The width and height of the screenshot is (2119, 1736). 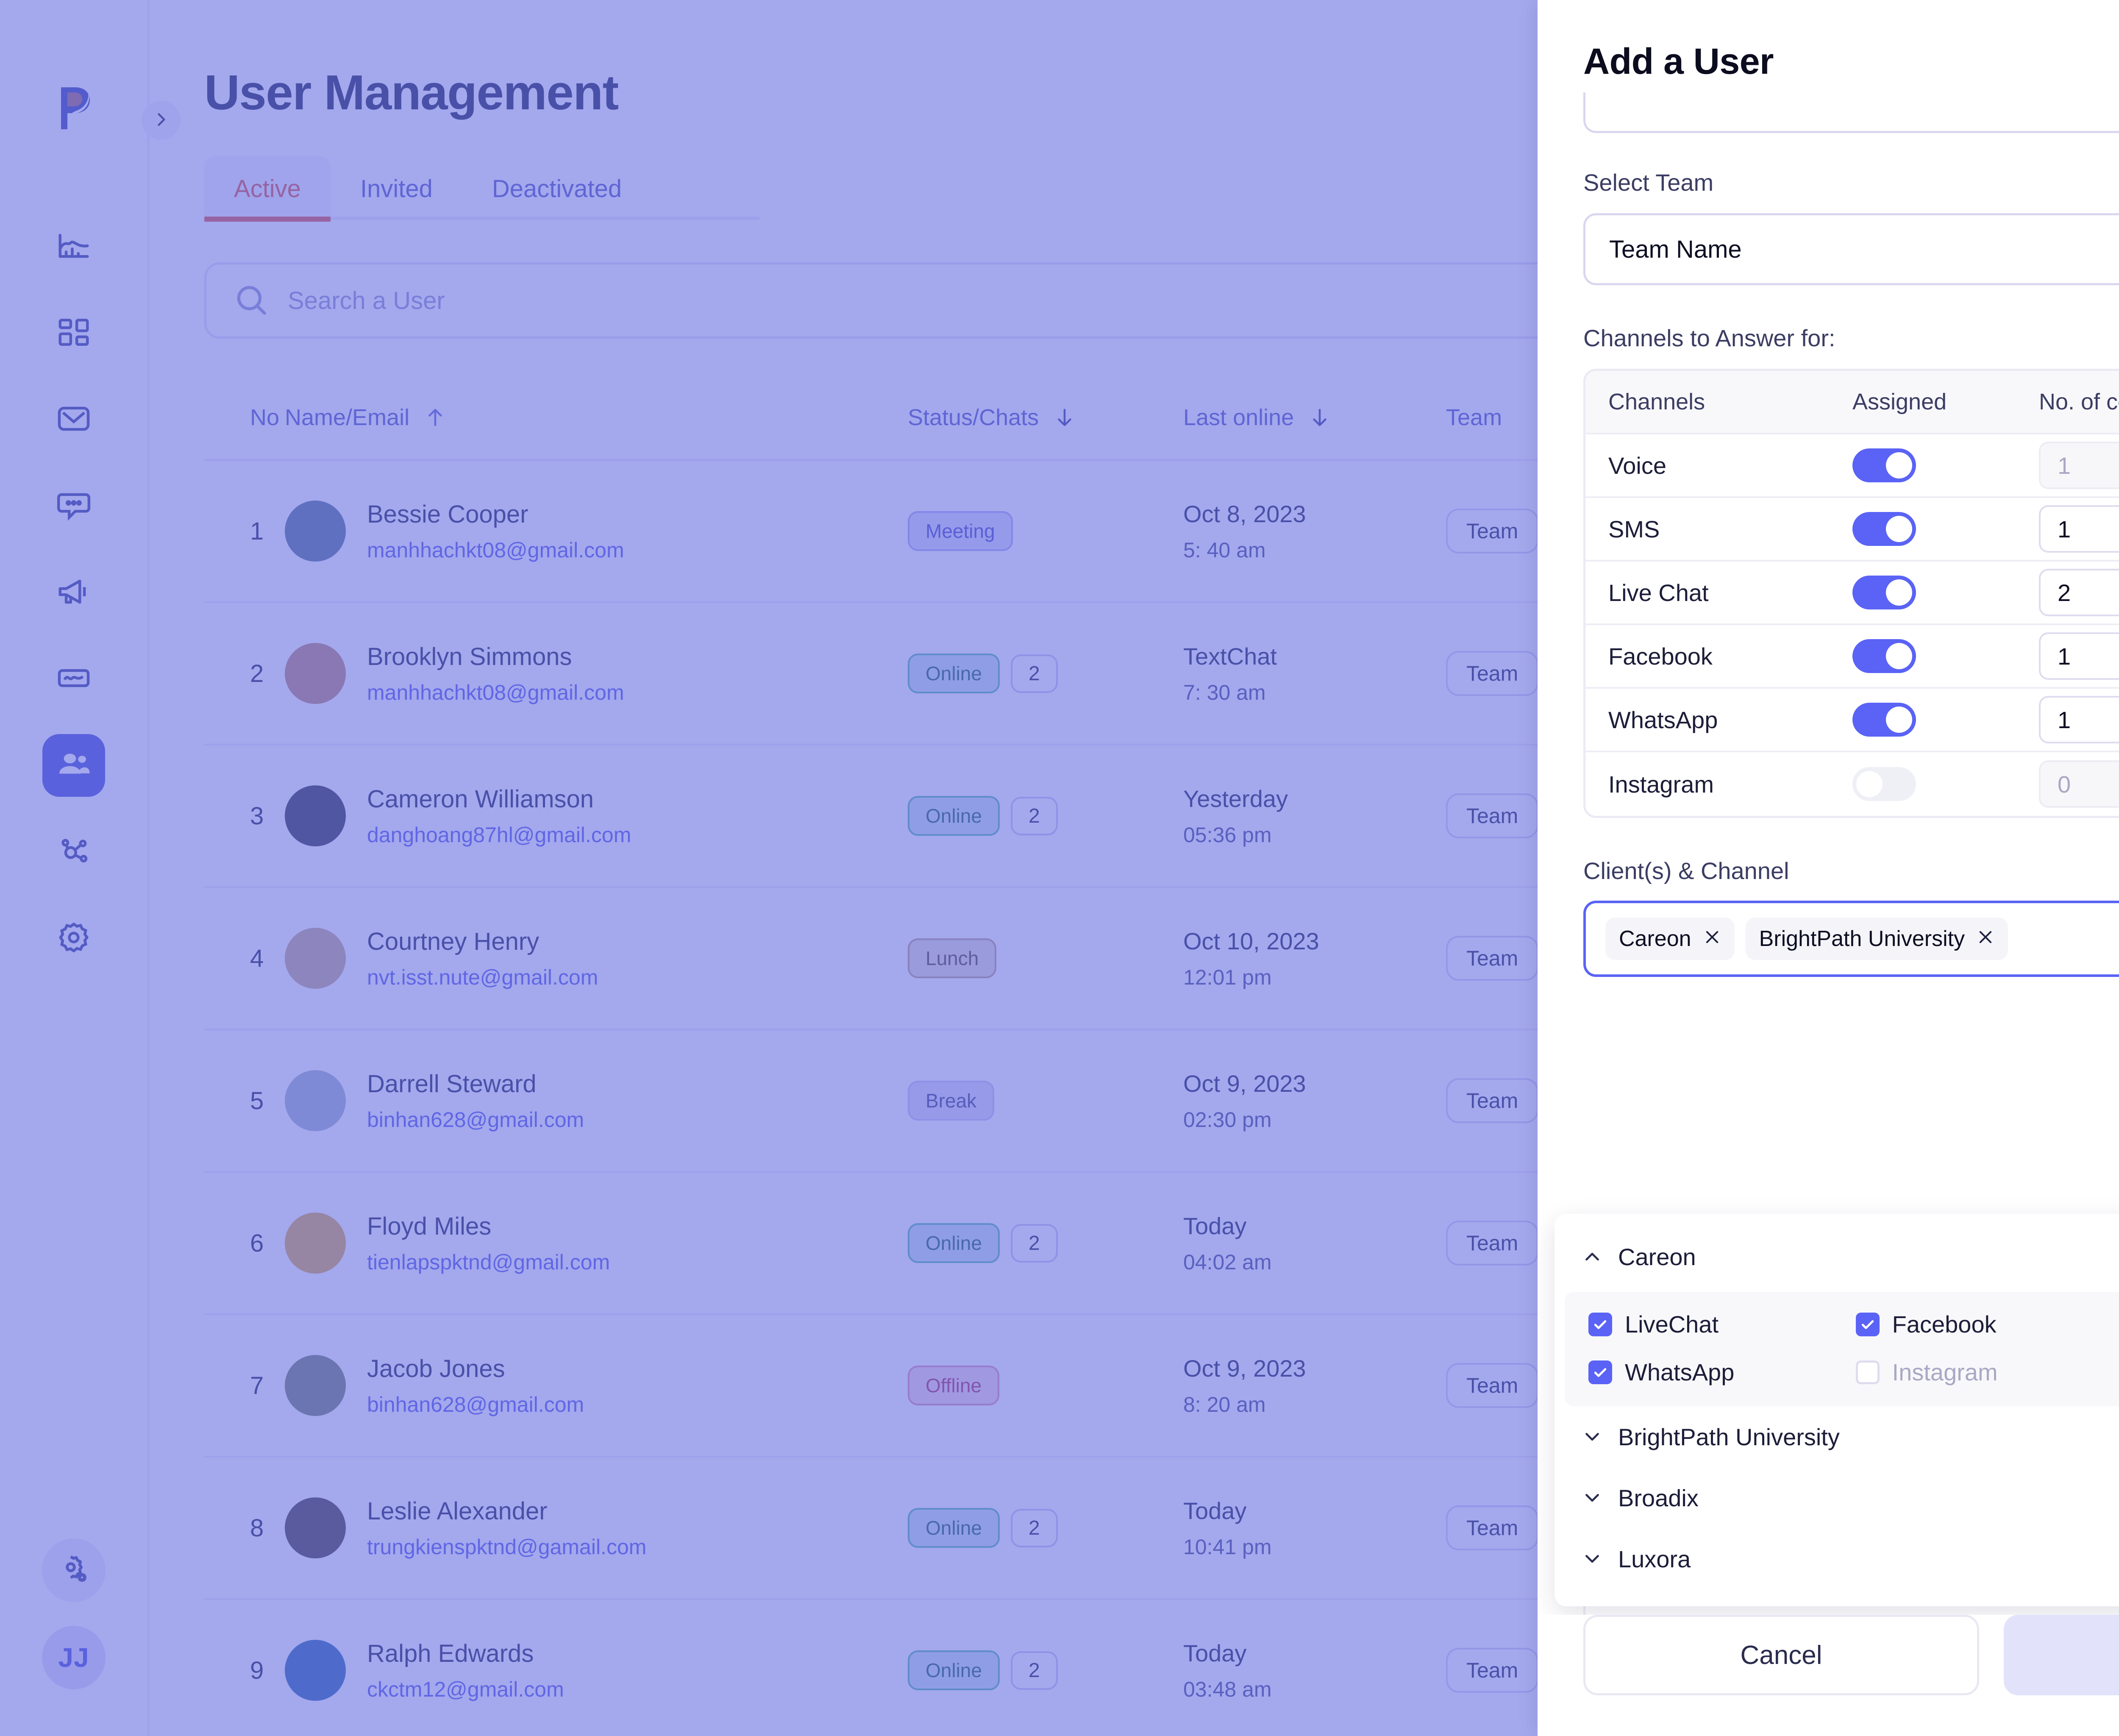 I want to click on dropdown-collapsed-group: Luxora, so click(x=1836, y=1558).